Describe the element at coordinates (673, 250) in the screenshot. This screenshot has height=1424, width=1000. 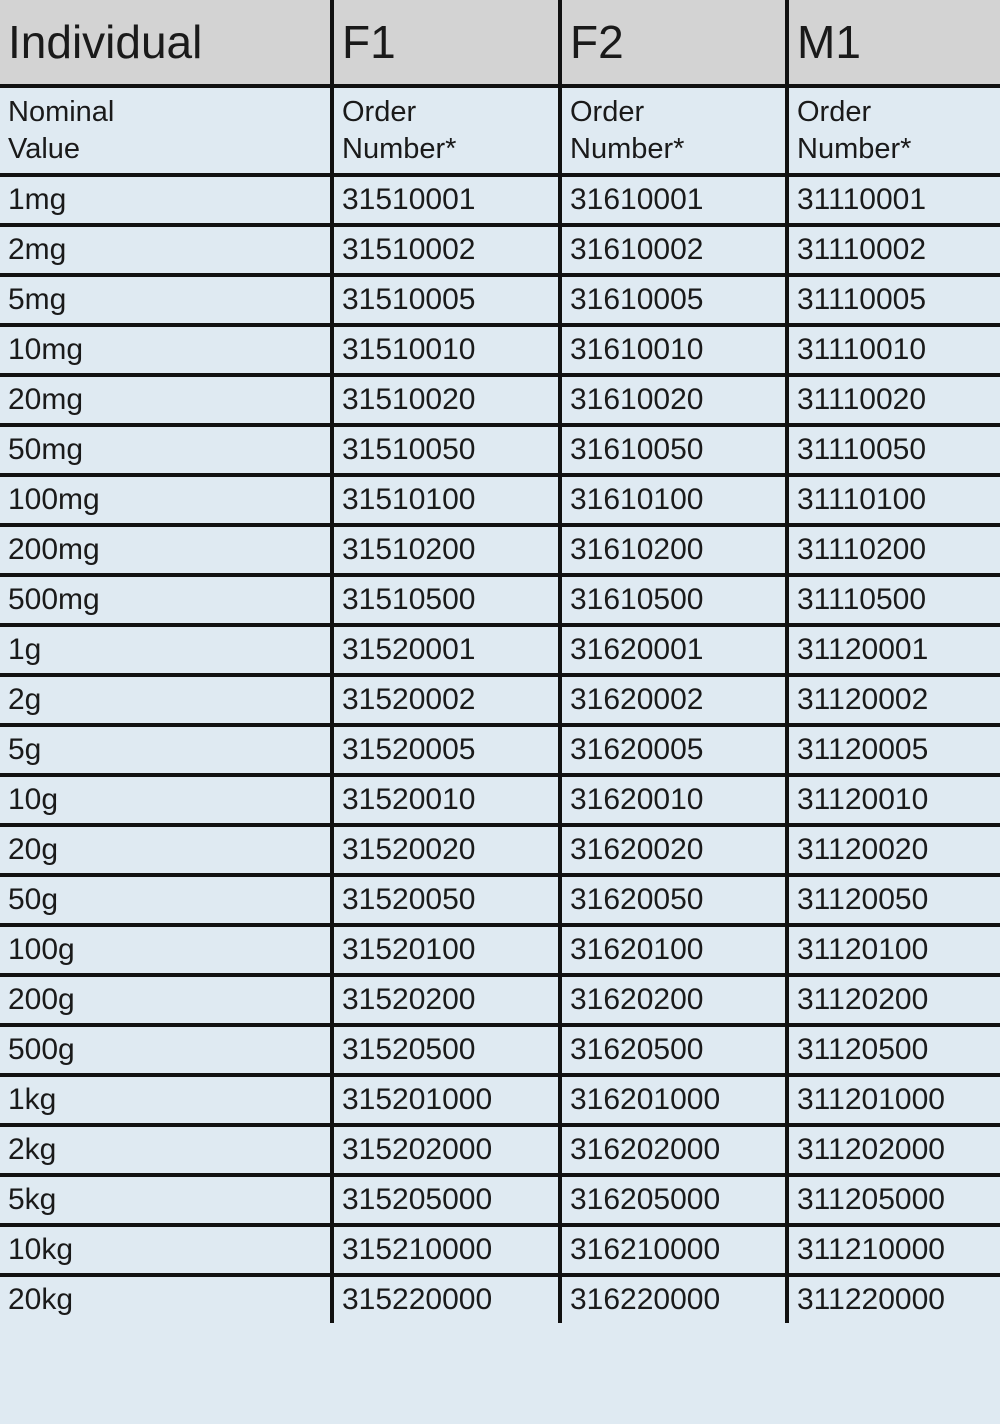
I see `f2-order-number-cell: 31610002` at that location.